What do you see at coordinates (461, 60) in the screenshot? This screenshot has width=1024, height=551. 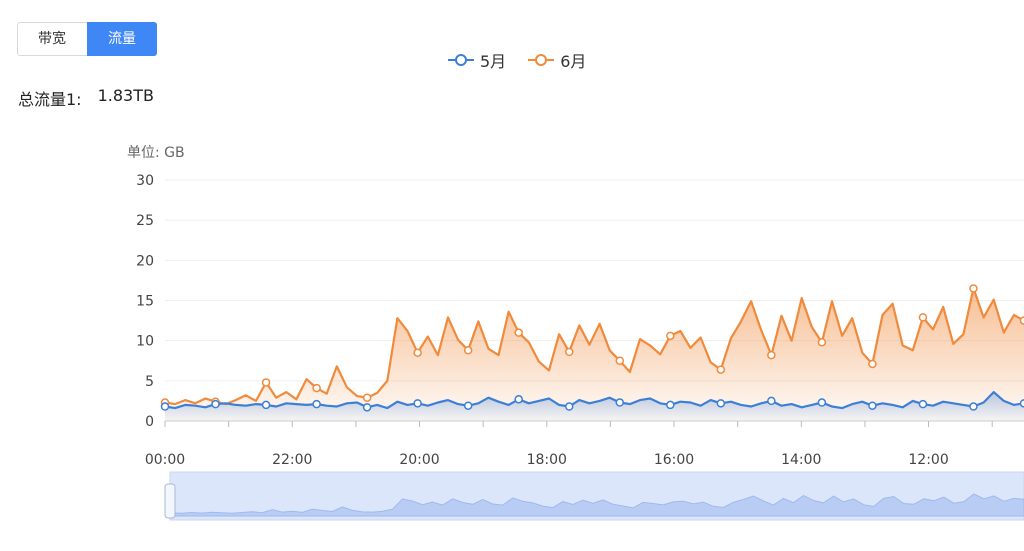 I see `legend-marker-may` at bounding box center [461, 60].